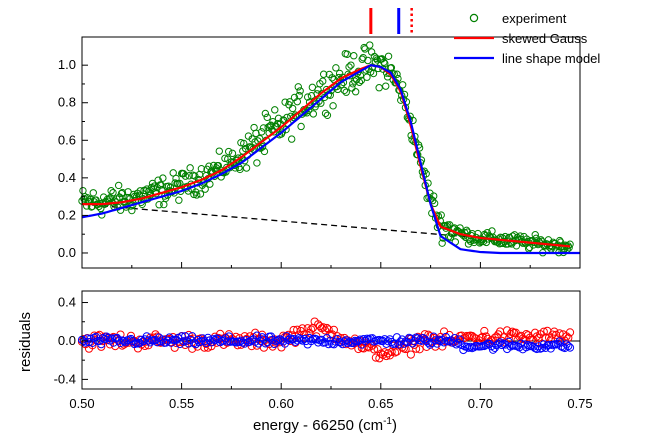 This screenshot has height=437, width=656. I want to click on top-axis-ytick-label: 1.0, so click(67, 64).